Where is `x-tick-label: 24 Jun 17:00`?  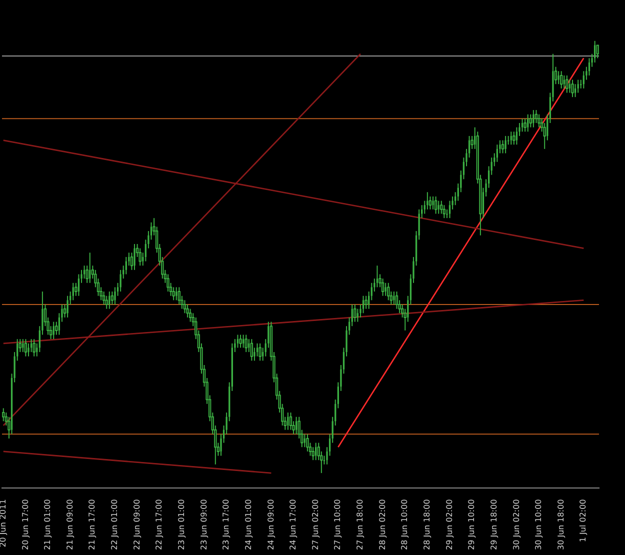 x-tick-label: 24 Jun 17:00 is located at coordinates (293, 524).